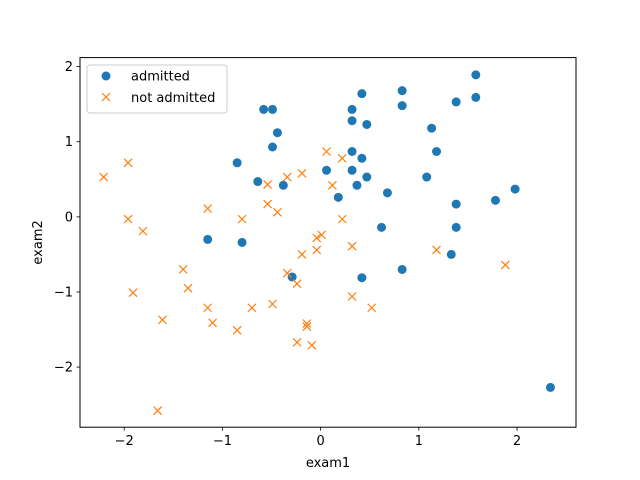 This screenshot has width=640, height=480. I want to click on legend-marker-not-admitted, so click(106, 97).